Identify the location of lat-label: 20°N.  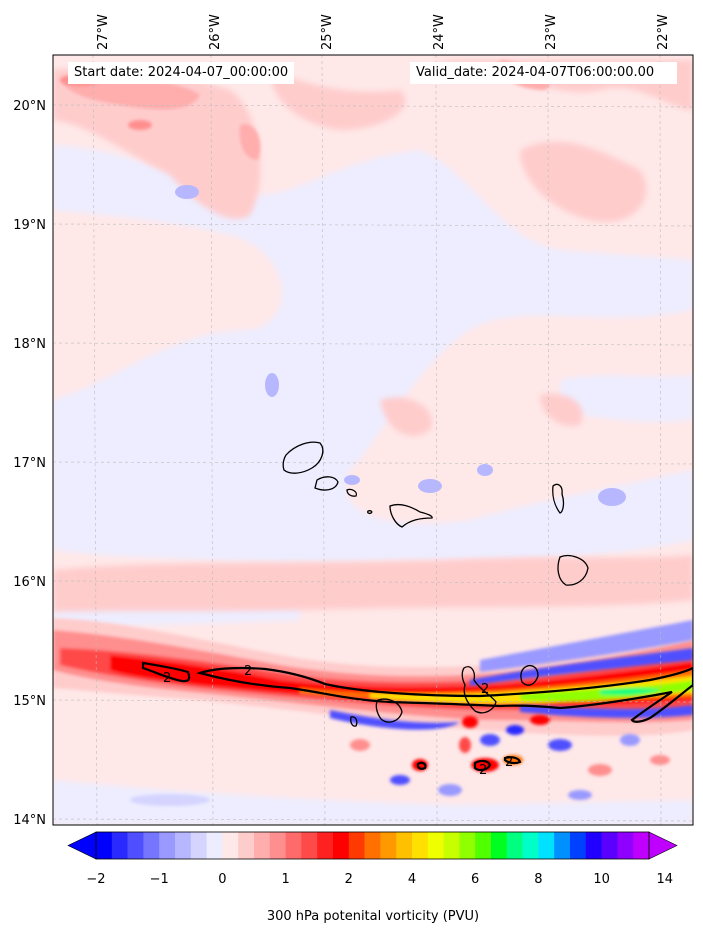
(29, 106).